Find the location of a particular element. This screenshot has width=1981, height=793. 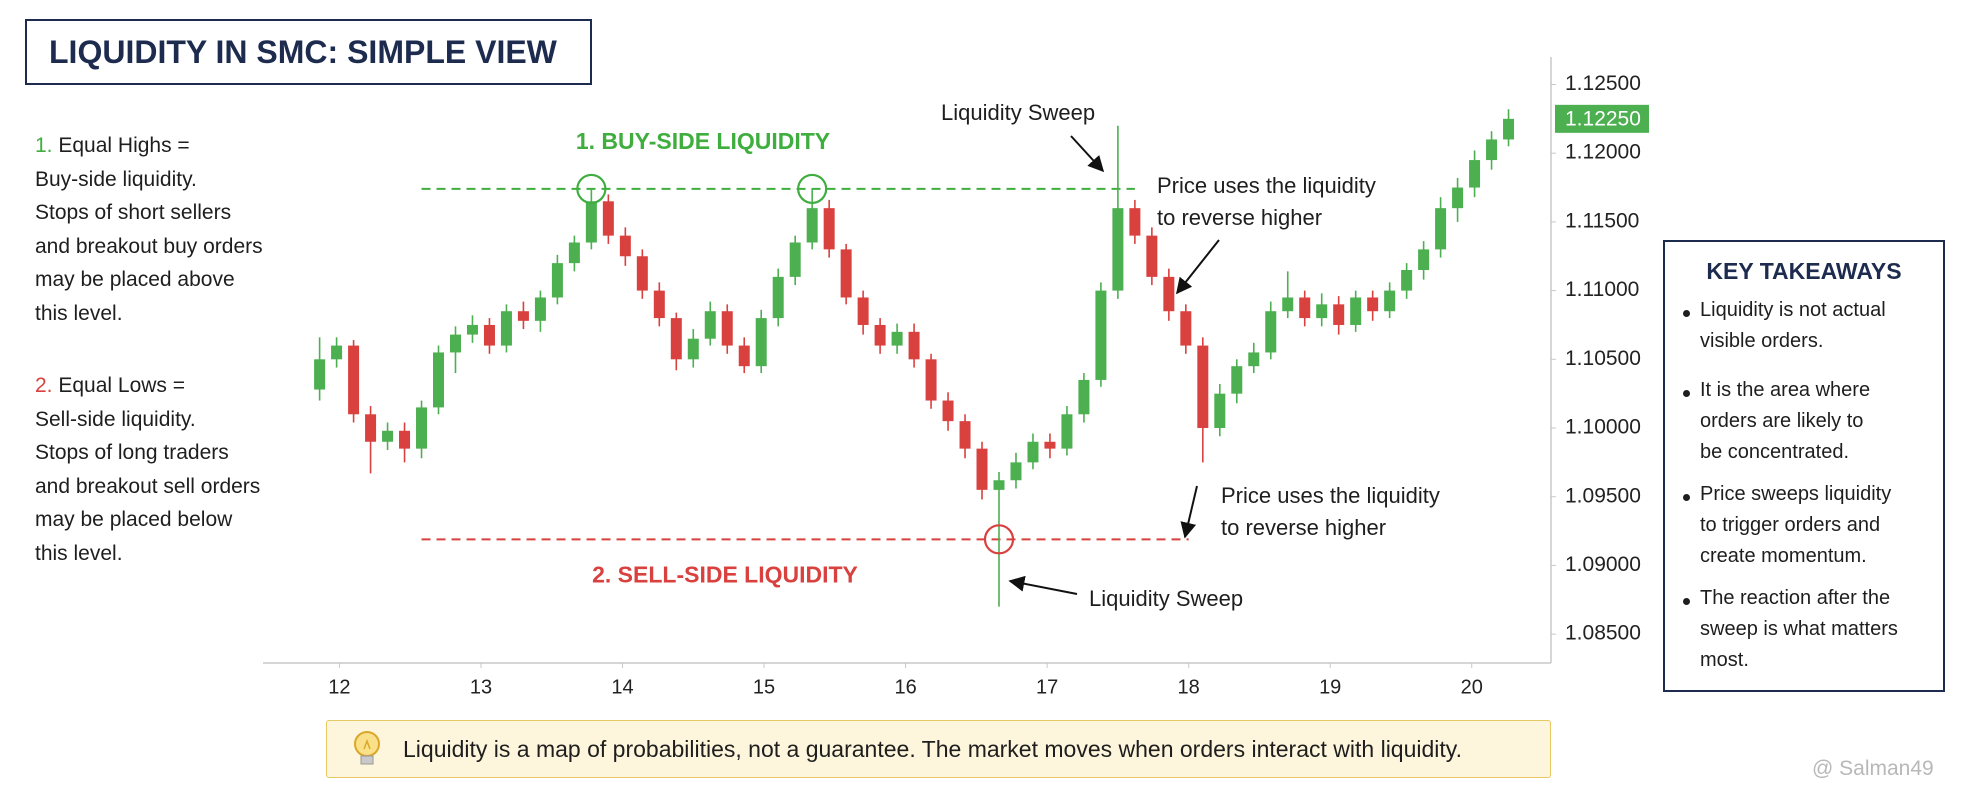

lightbulb-icon is located at coordinates (367, 748).